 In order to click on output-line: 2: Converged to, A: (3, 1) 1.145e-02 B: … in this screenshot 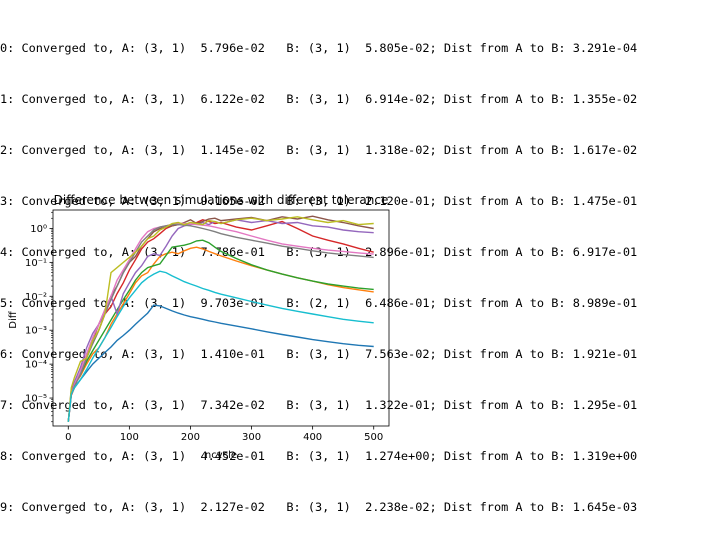, I will do `click(319, 150)`.